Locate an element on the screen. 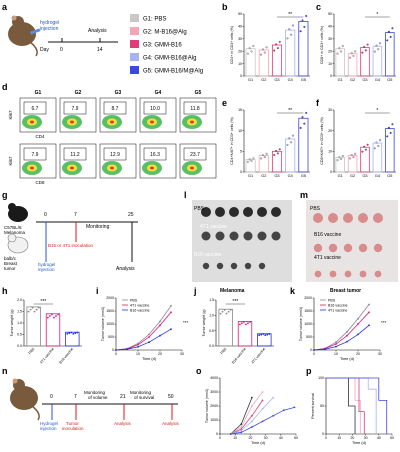 The width and height of the screenshot is (400, 452). y-tick-label: 1.5 is located at coordinates (19, 312).